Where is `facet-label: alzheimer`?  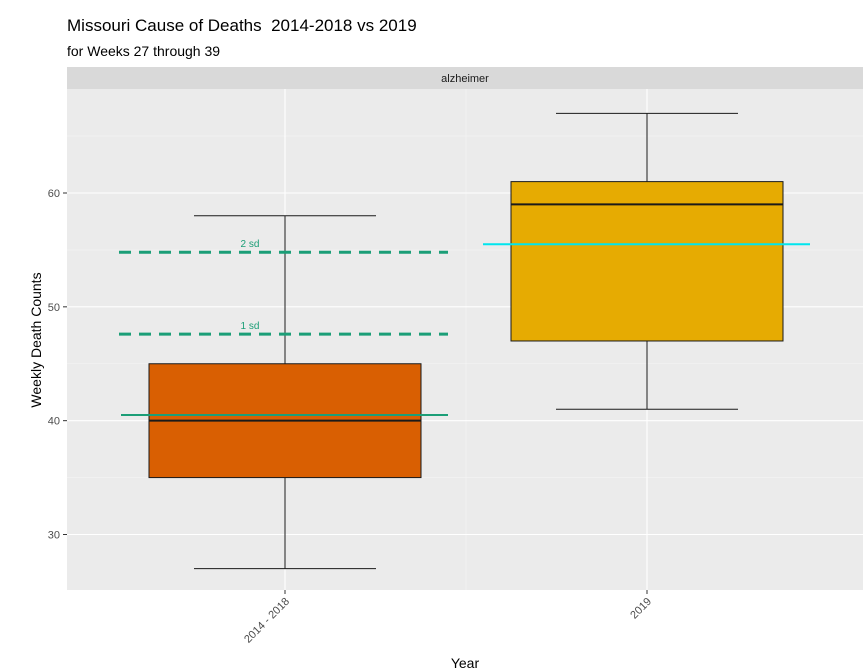
facet-label: alzheimer is located at coordinates (465, 79).